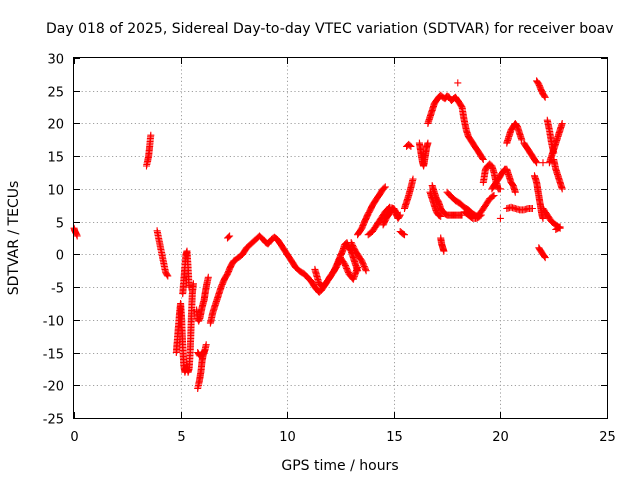 This screenshot has width=640, height=480. I want to click on y-tick-label: -25, so click(53, 420).